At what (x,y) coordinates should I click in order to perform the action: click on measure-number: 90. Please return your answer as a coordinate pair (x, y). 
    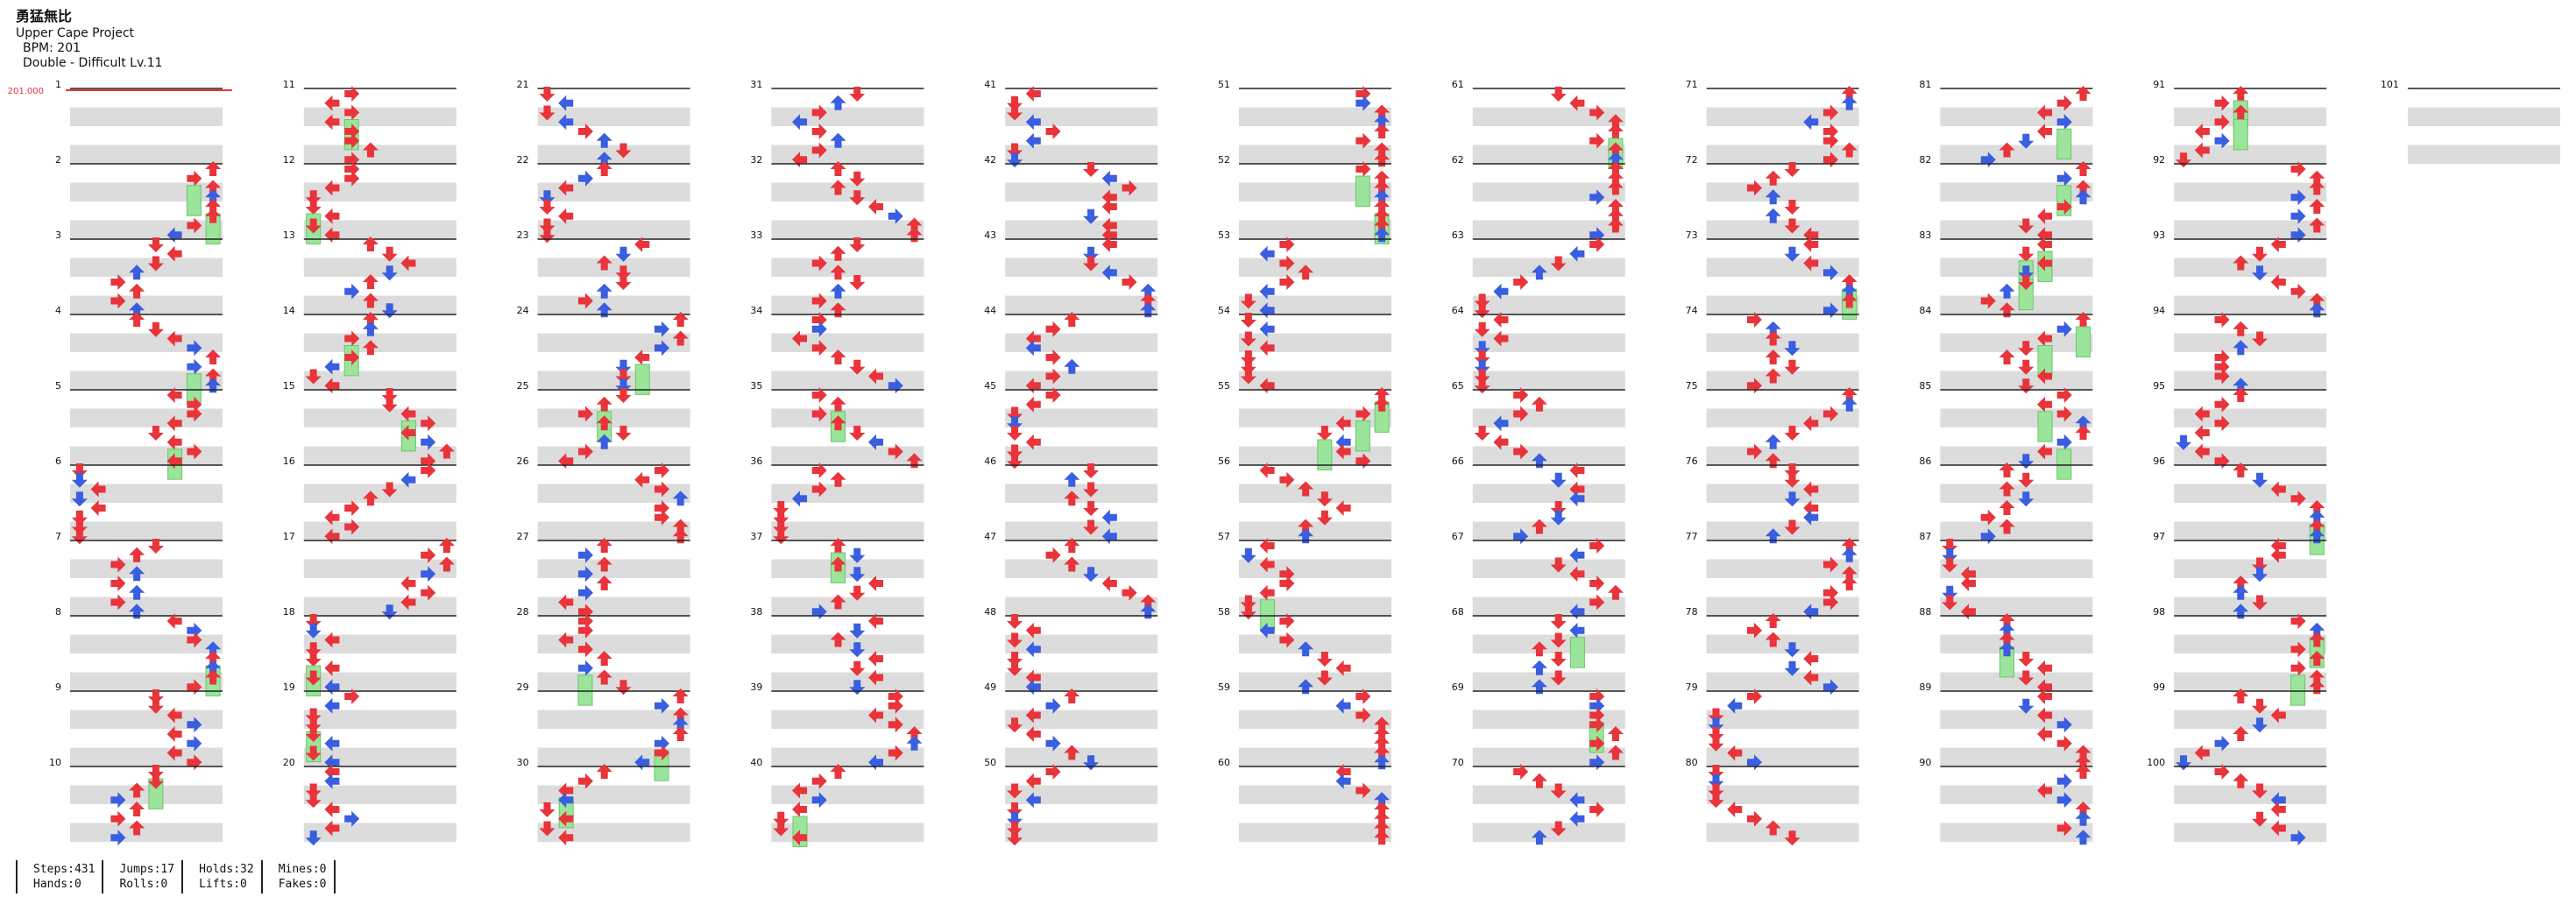
    Looking at the image, I should click on (1925, 762).